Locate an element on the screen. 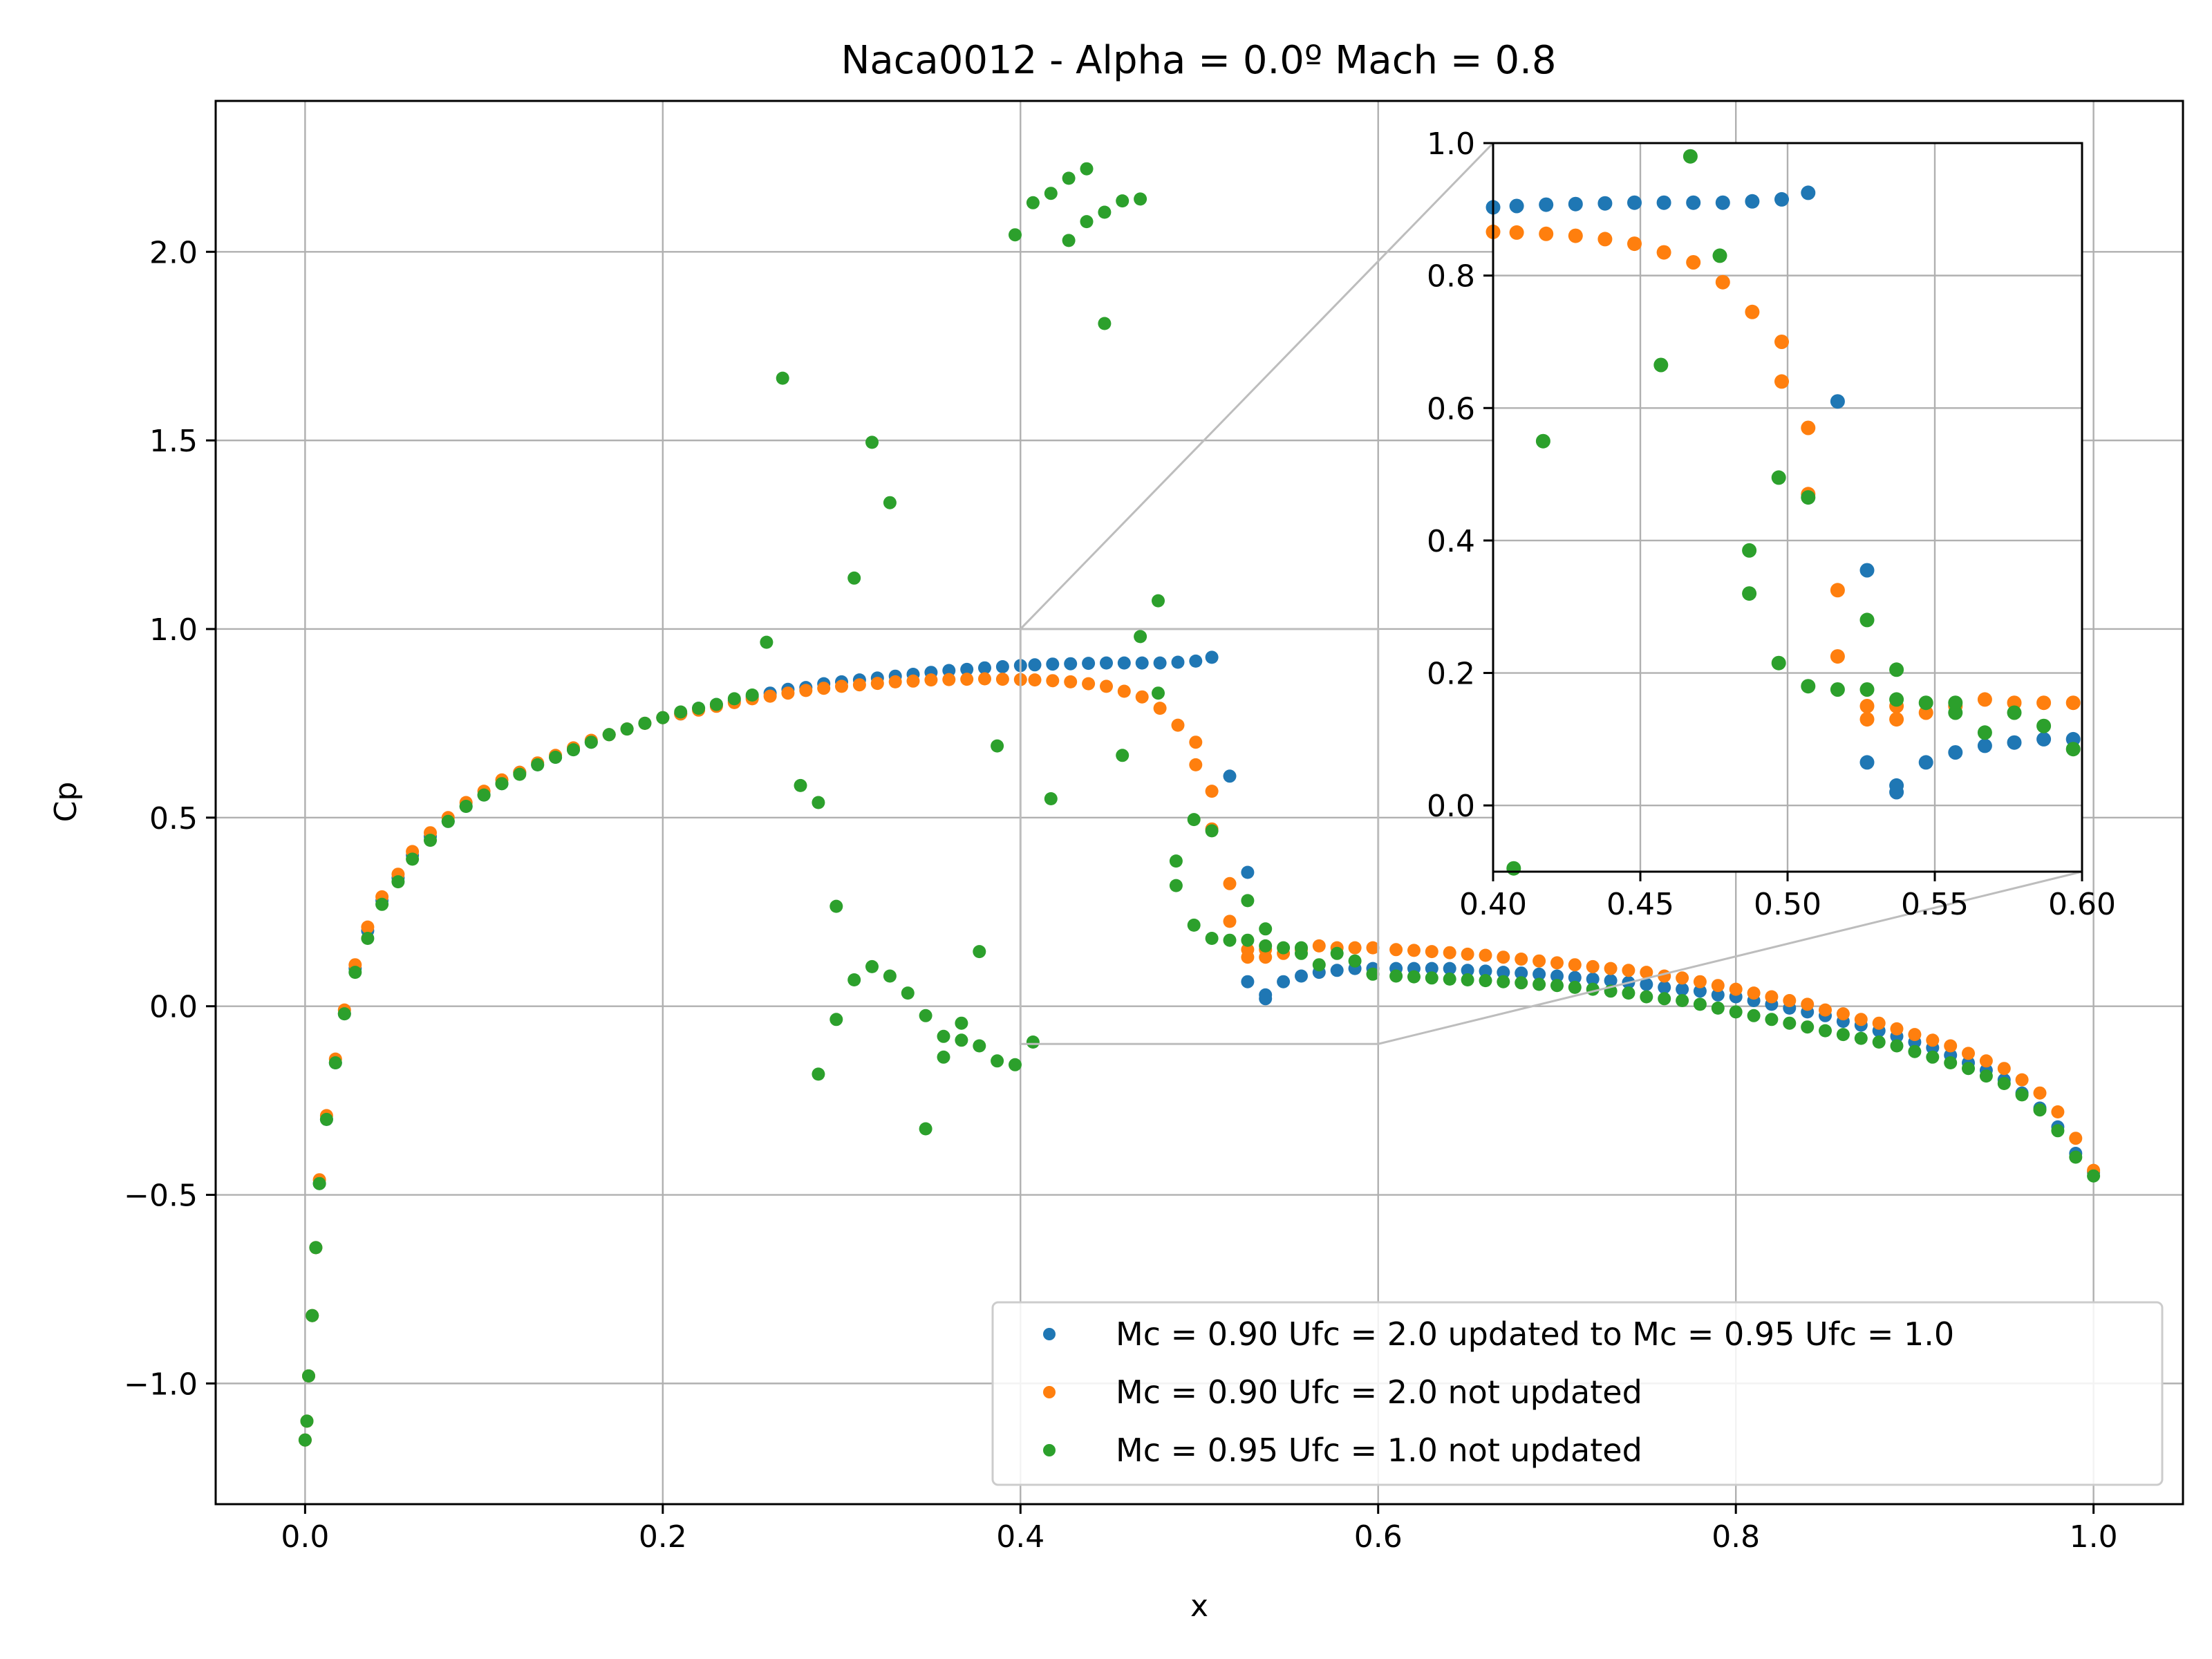  inset-y-tick-label: 0.6 is located at coordinates (1451, 409).